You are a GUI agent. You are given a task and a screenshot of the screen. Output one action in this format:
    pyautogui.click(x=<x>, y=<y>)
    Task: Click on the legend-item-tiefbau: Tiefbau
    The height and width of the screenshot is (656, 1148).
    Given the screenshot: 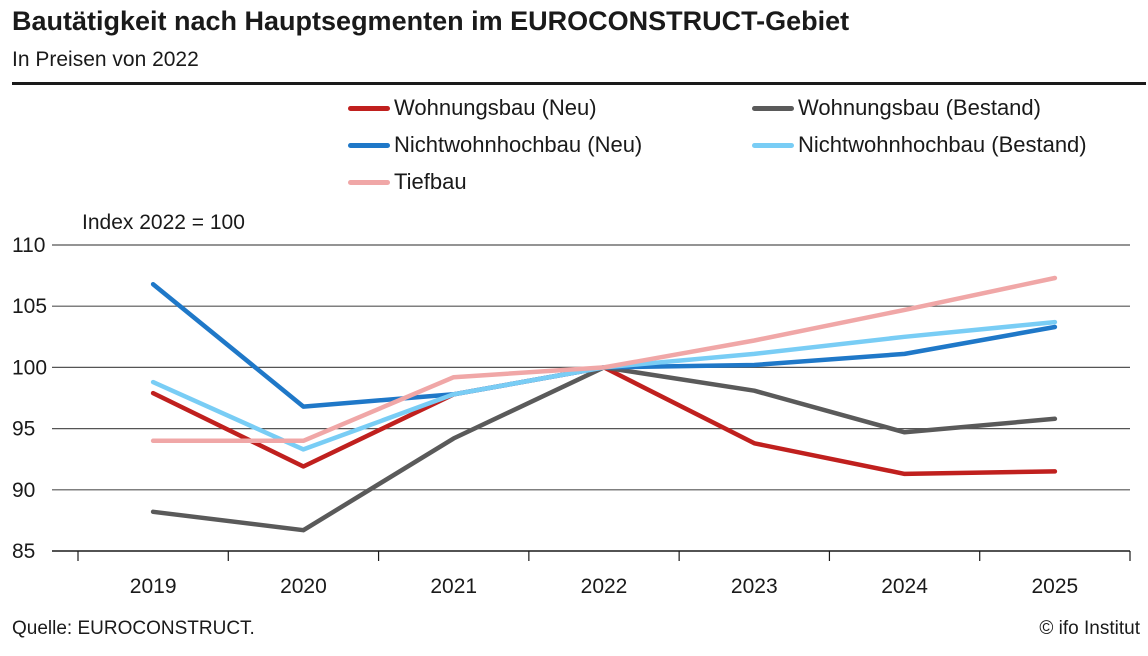 What is the action you would take?
    pyautogui.click(x=407, y=182)
    